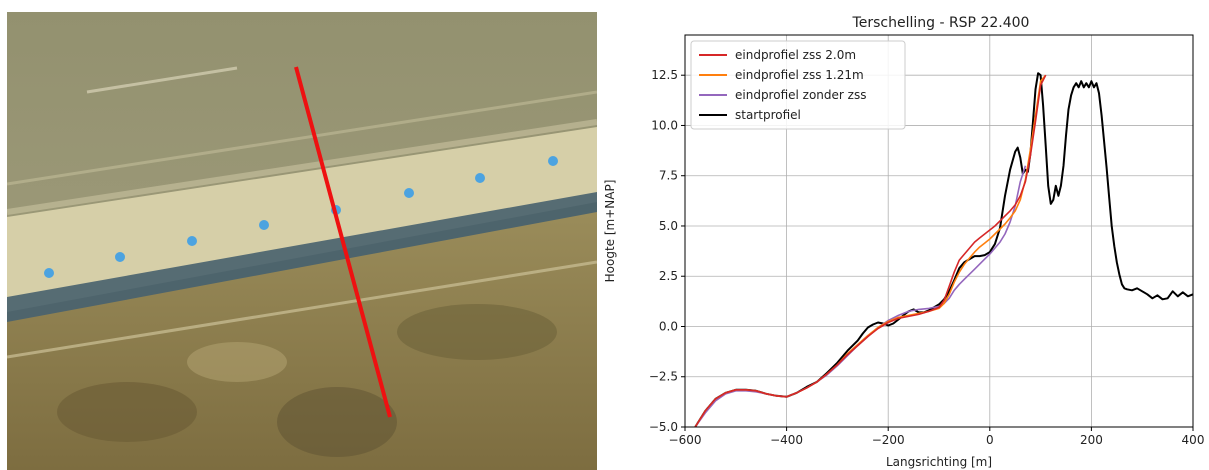  What do you see at coordinates (1091, 440) in the screenshot?
I see `x-tick-label: 200` at bounding box center [1091, 440].